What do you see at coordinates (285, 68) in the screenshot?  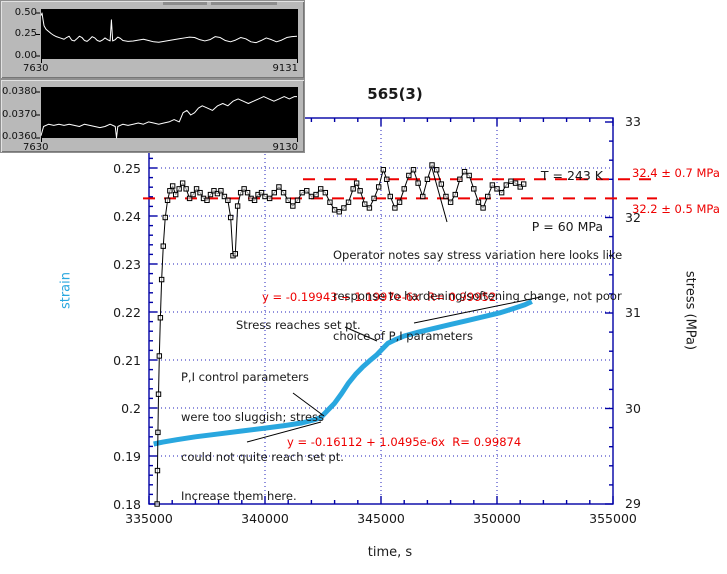 I see `inset-top-xtick: 9131` at bounding box center [285, 68].